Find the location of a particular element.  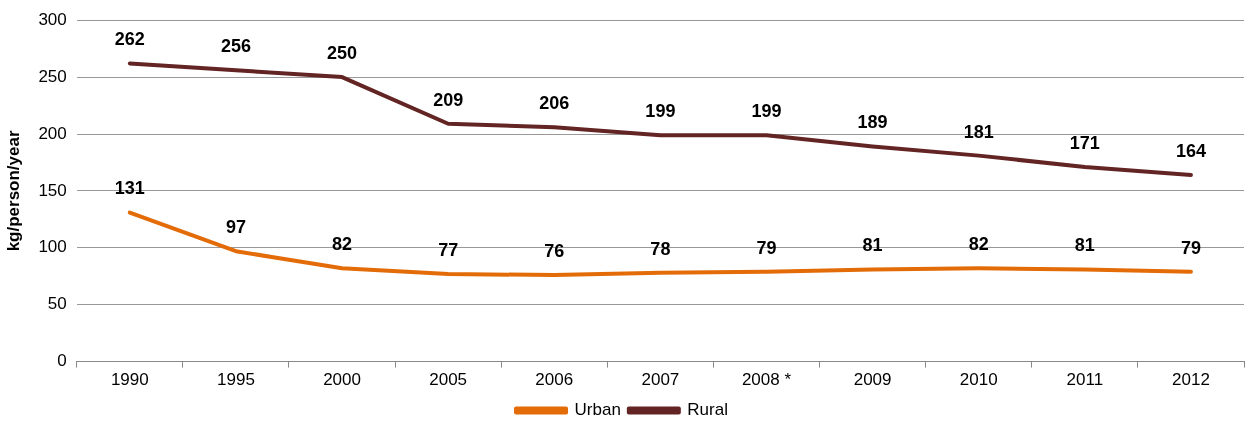

data-label: 209 is located at coordinates (448, 99).